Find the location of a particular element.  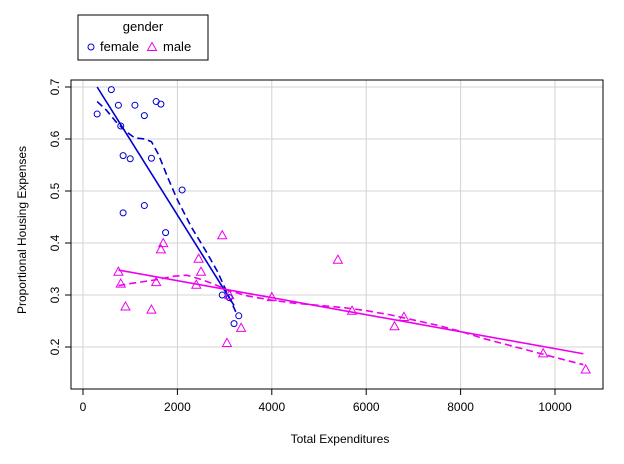

x-axis-label: Total Expenditures is located at coordinates (340, 439).